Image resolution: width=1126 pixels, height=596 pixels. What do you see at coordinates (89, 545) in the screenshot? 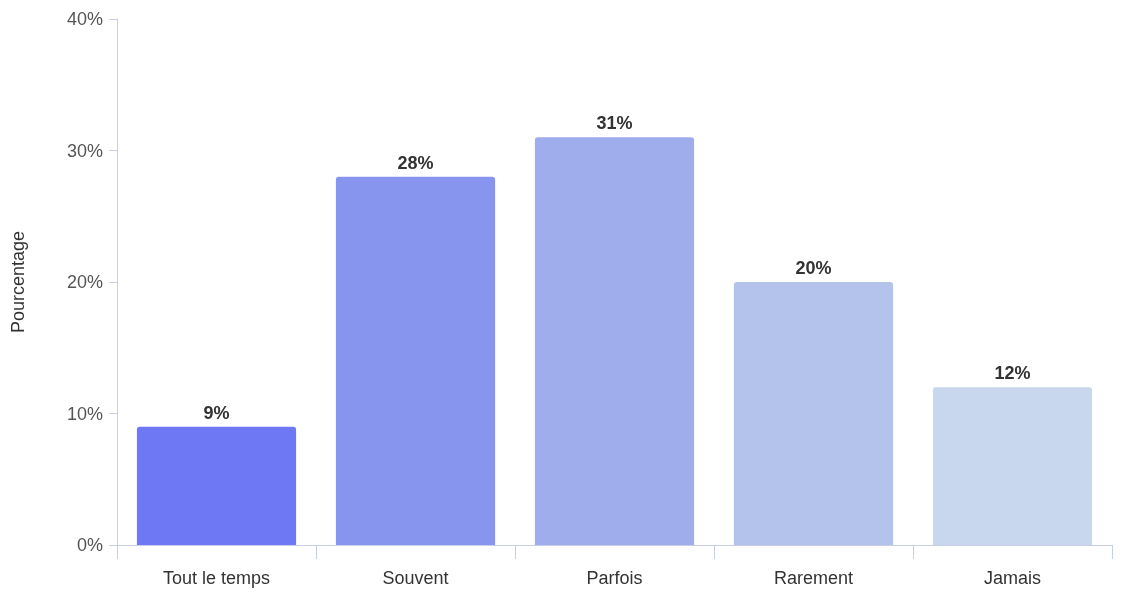
I see `y-tick-label: 0%` at bounding box center [89, 545].